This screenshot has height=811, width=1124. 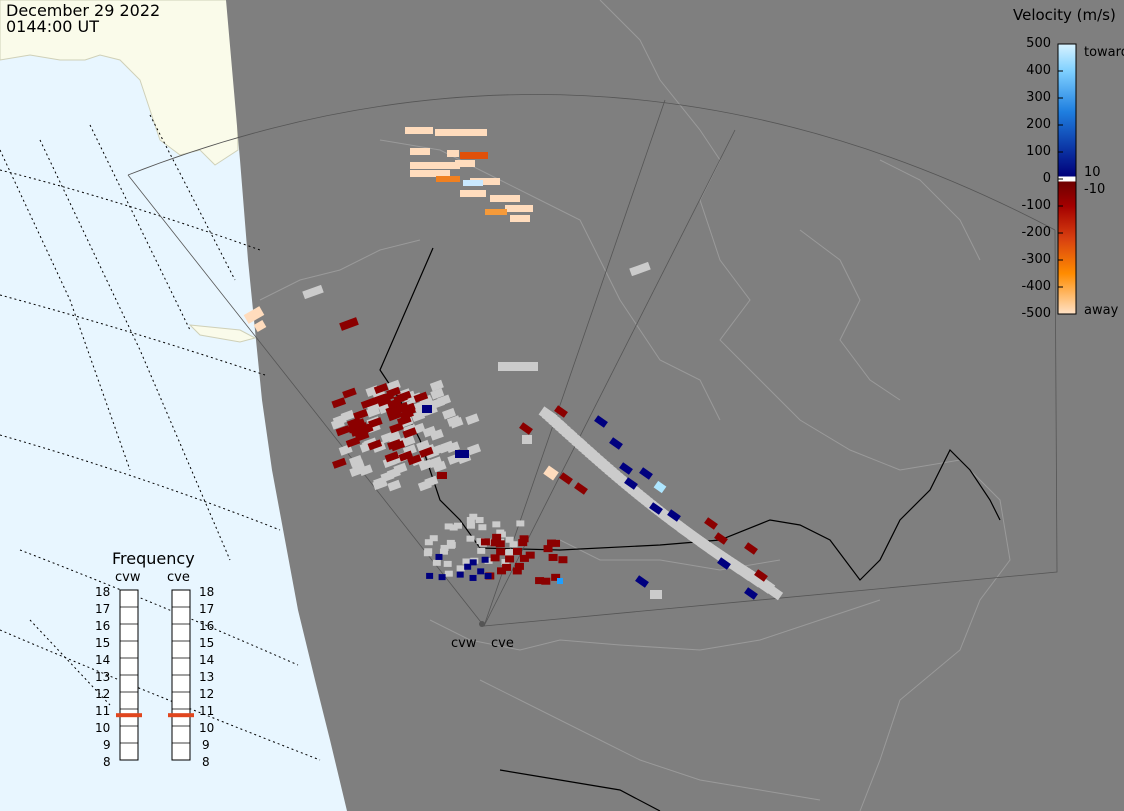 What do you see at coordinates (107, 762) in the screenshot?
I see `frequency-level-label: 8` at bounding box center [107, 762].